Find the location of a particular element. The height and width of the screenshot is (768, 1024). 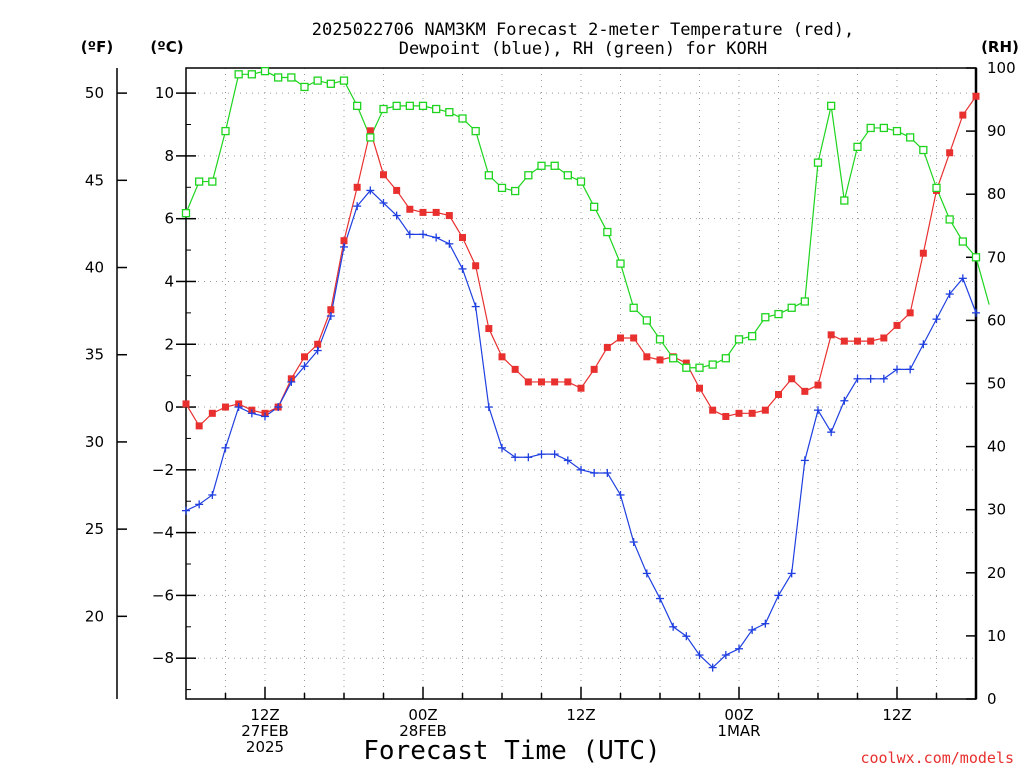

rh-tick-label: 20 is located at coordinates (996, 573).